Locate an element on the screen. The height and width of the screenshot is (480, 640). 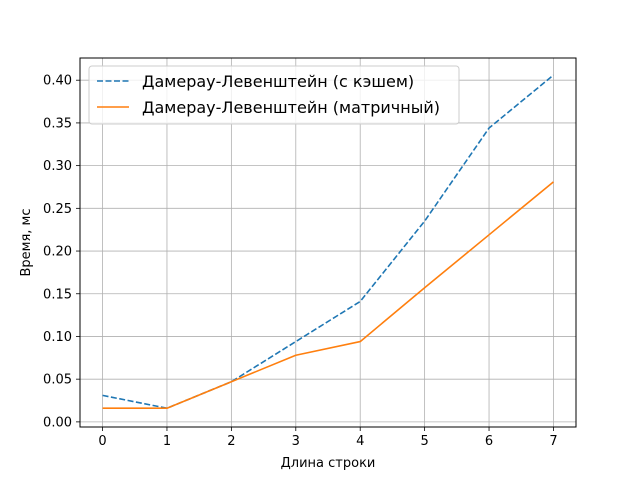
legend-box is located at coordinates (274, 95).